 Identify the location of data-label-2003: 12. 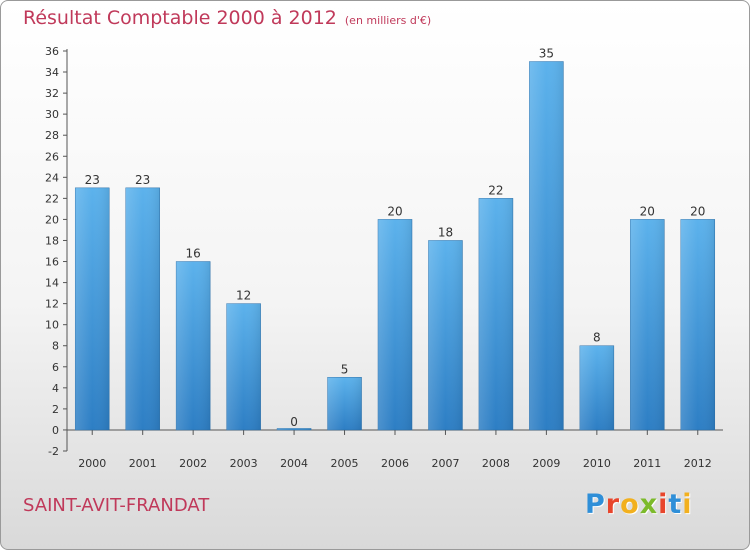
(243, 296).